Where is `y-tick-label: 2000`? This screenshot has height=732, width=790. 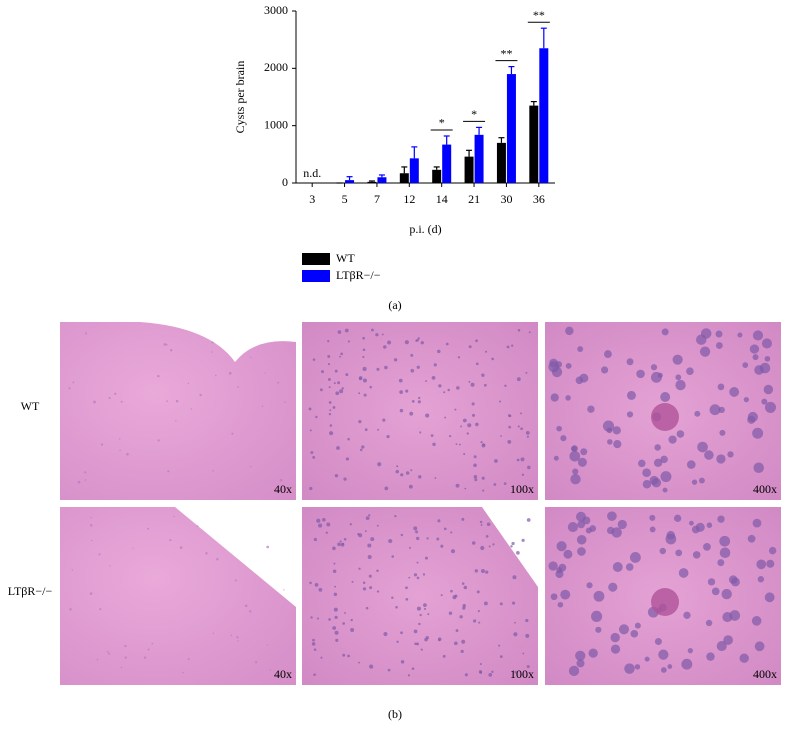
y-tick-label: 2000 is located at coordinates (276, 67).